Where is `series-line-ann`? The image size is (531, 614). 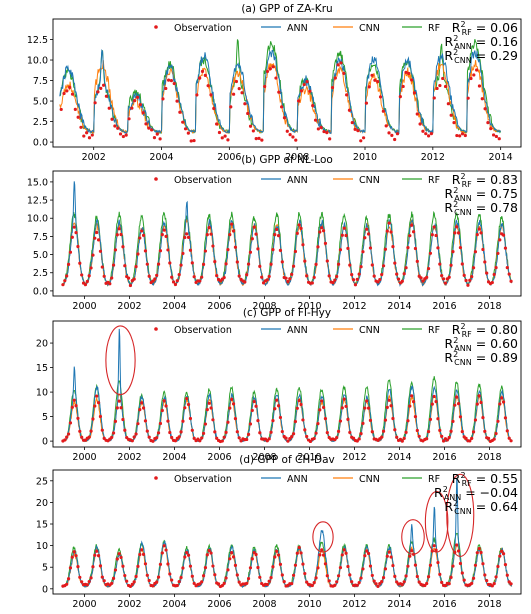 series-line-ann is located at coordinates (280, 91).